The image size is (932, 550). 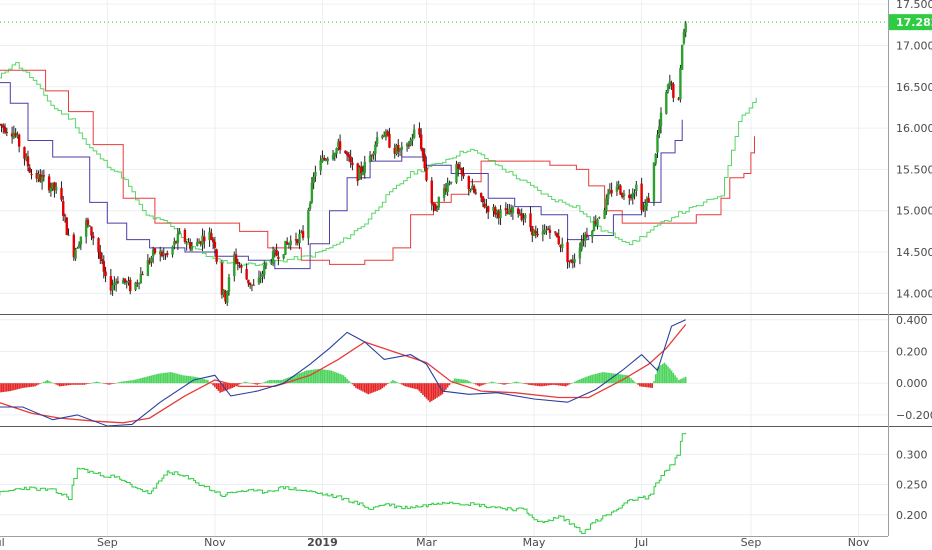 I want to click on indicator-pane, so click(x=343, y=483).